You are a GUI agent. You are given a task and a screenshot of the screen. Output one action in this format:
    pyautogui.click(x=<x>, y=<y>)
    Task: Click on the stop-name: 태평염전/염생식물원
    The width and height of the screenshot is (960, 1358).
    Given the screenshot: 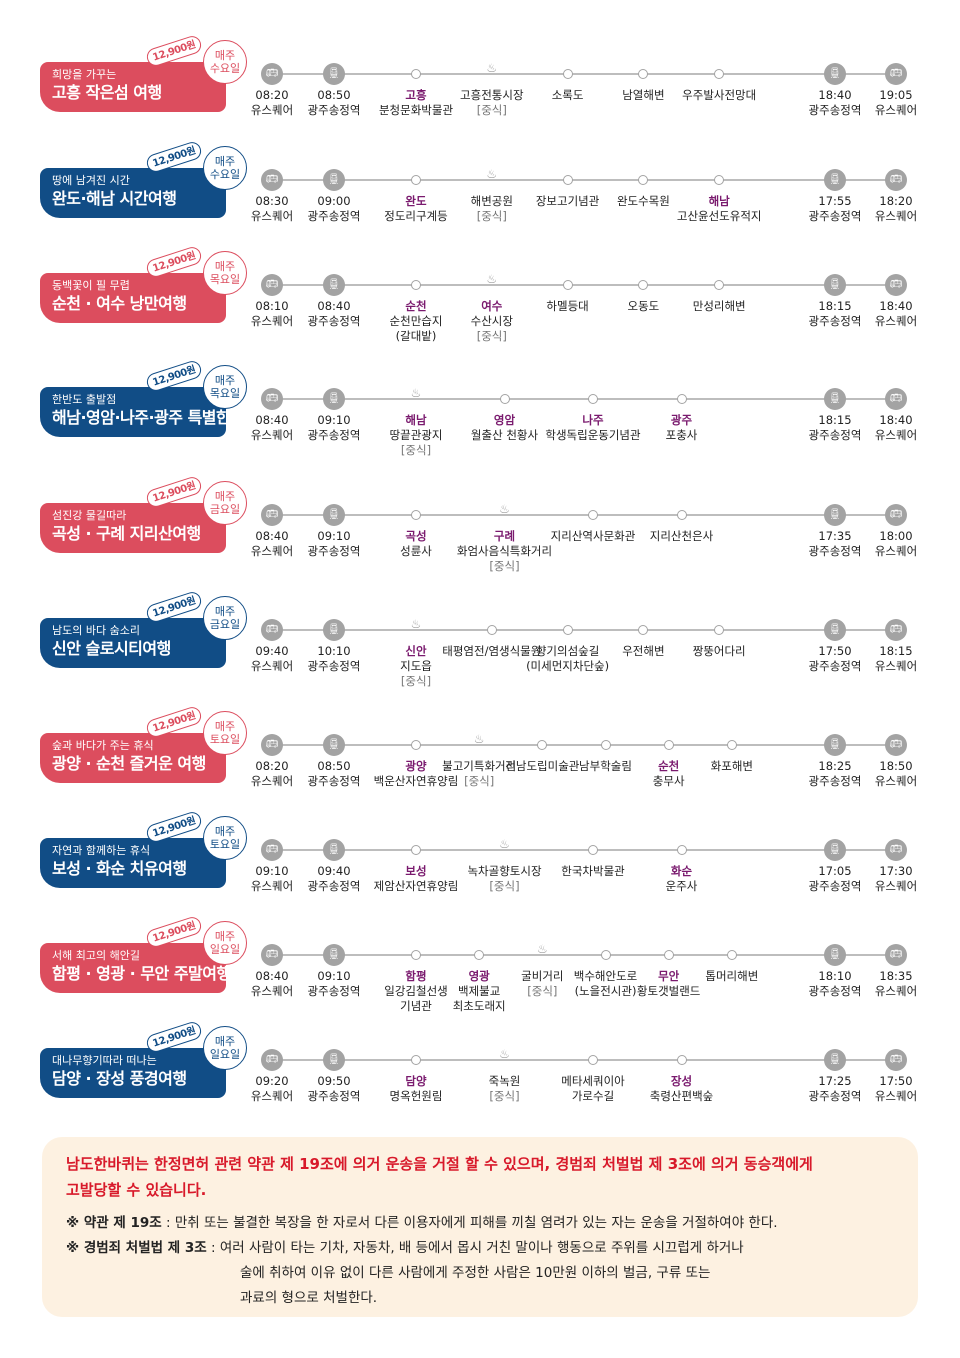 What is the action you would take?
    pyautogui.click(x=492, y=651)
    